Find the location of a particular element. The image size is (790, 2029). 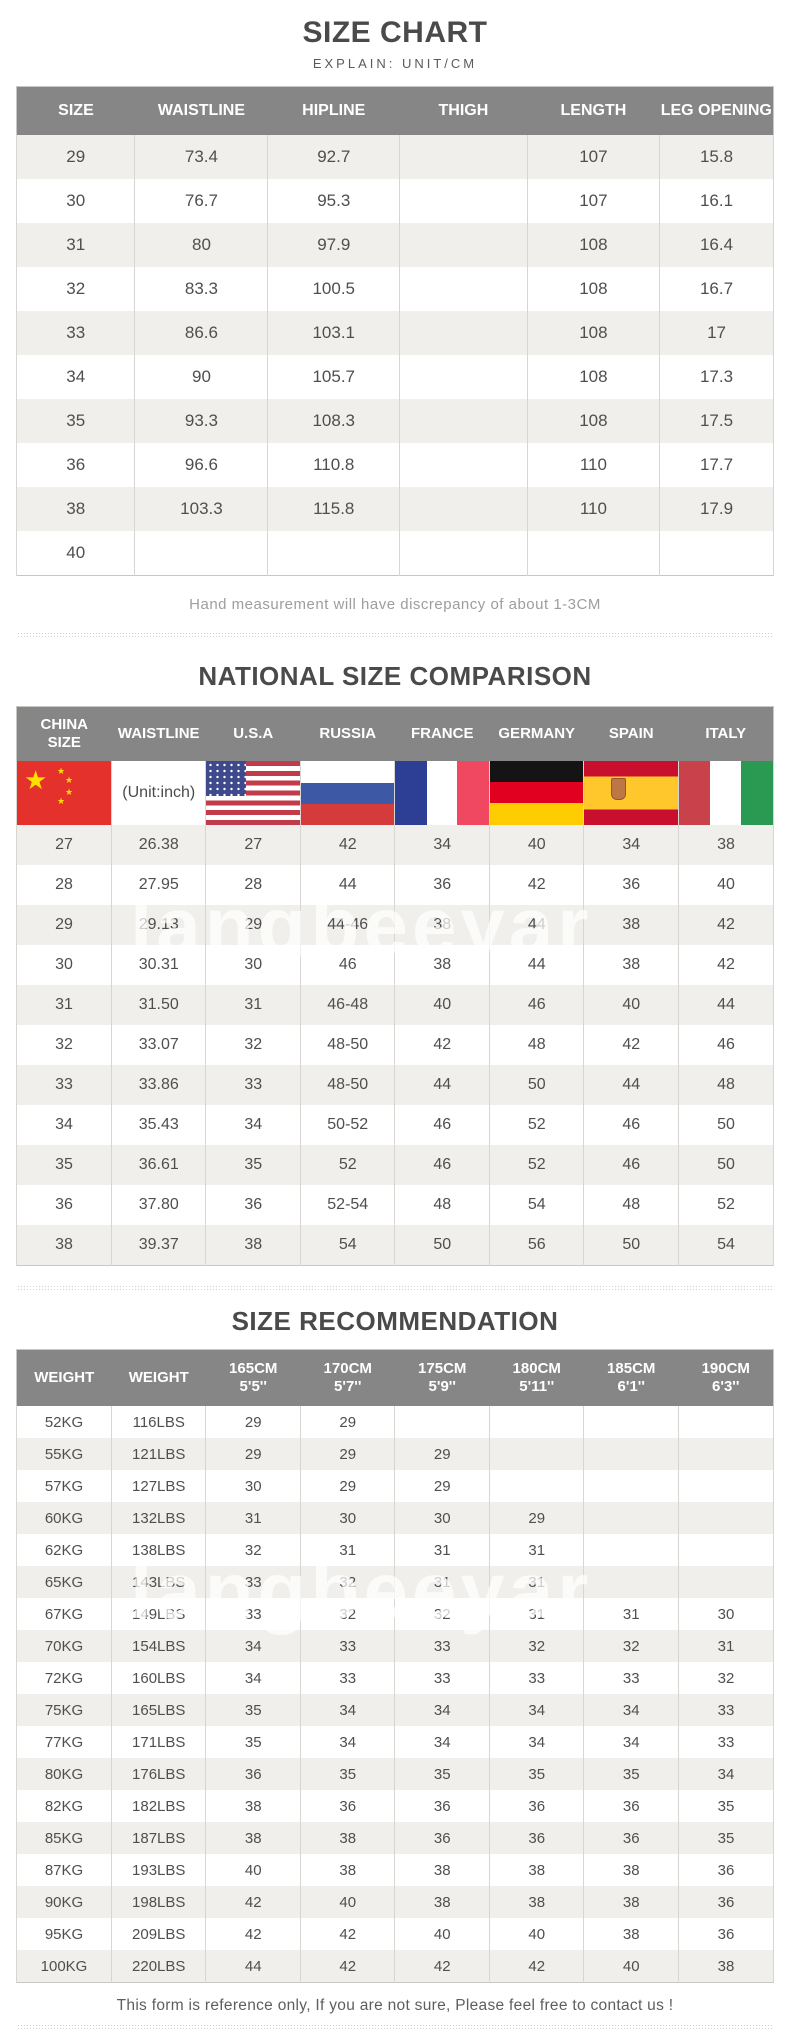

table-cell: 105.7 is located at coordinates (333, 377).